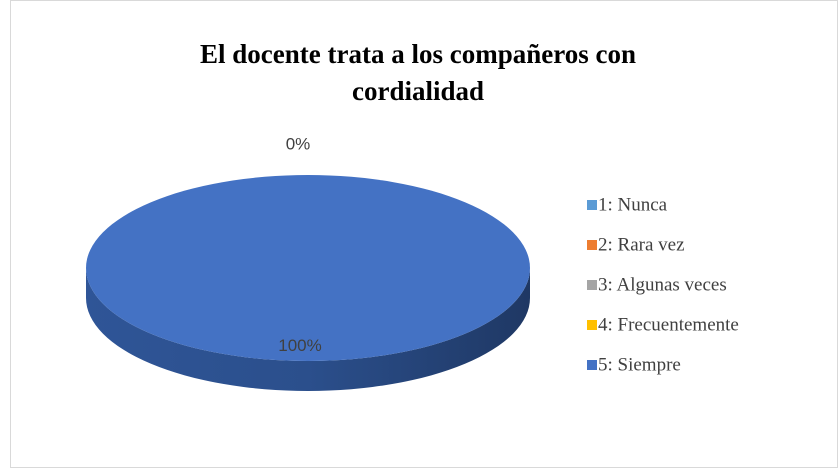  I want to click on data-label: 0%, so click(298, 144).